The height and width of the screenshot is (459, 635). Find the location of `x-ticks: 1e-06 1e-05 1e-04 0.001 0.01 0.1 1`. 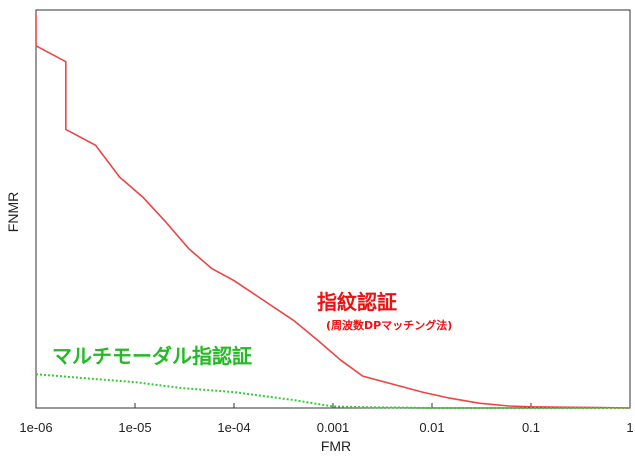

x-ticks: 1e-06 1e-05 1e-04 0.001 0.01 0.1 1 is located at coordinates (326, 419).